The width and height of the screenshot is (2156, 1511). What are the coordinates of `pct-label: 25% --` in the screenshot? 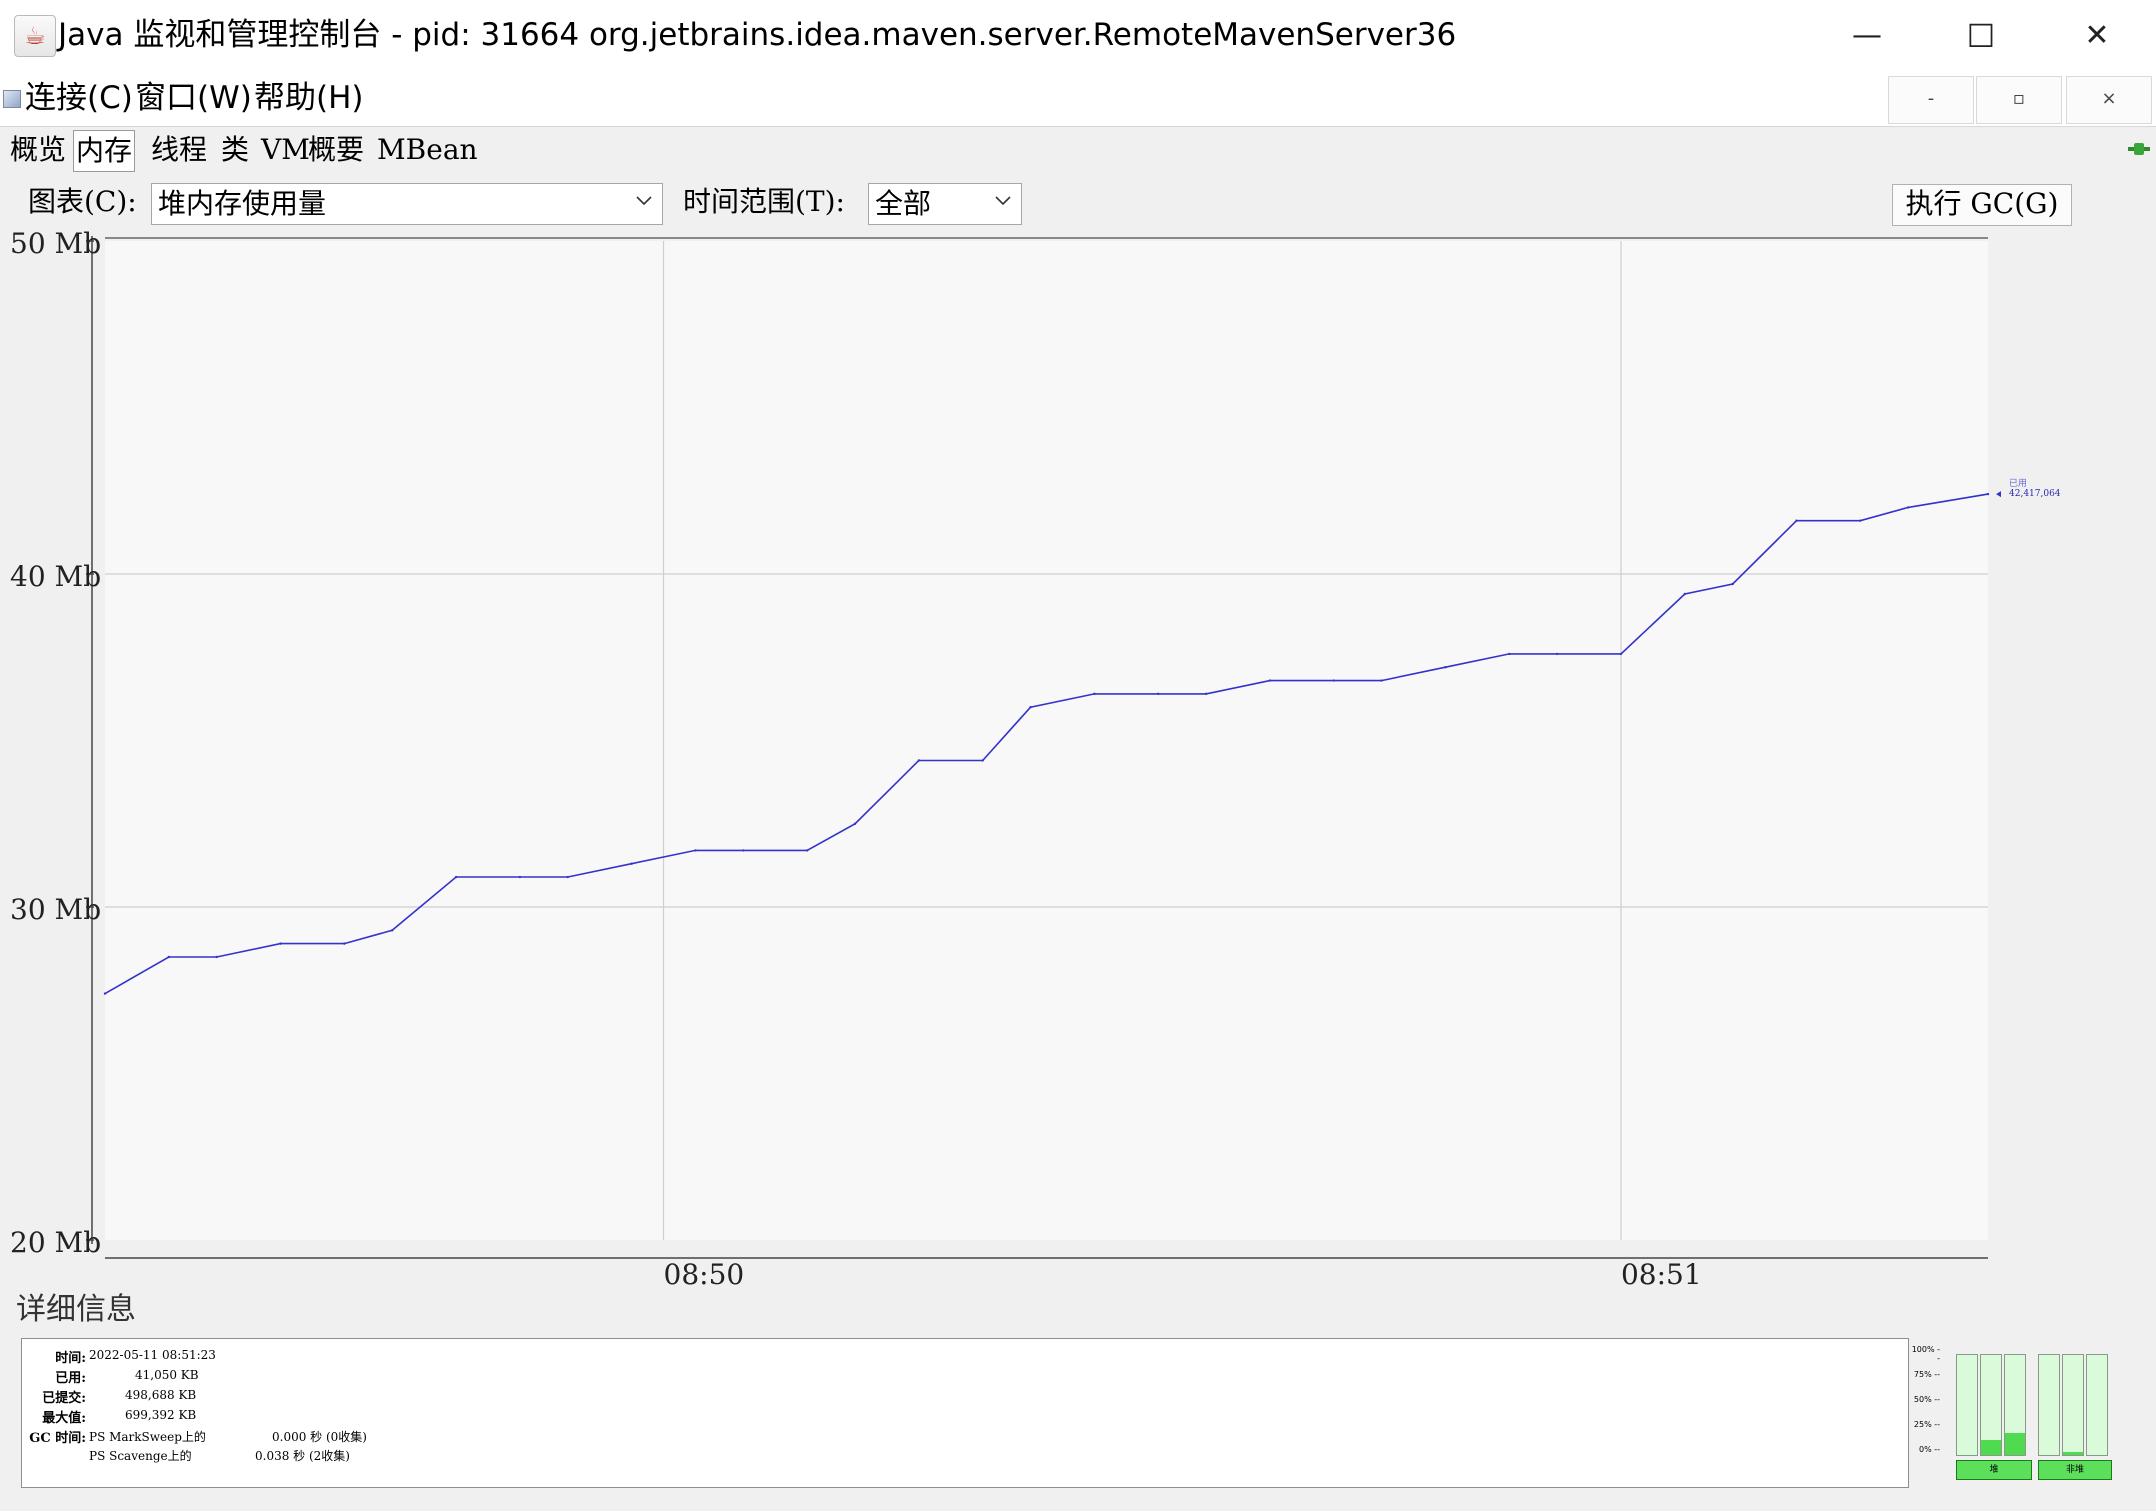 It's located at (1926, 1424).